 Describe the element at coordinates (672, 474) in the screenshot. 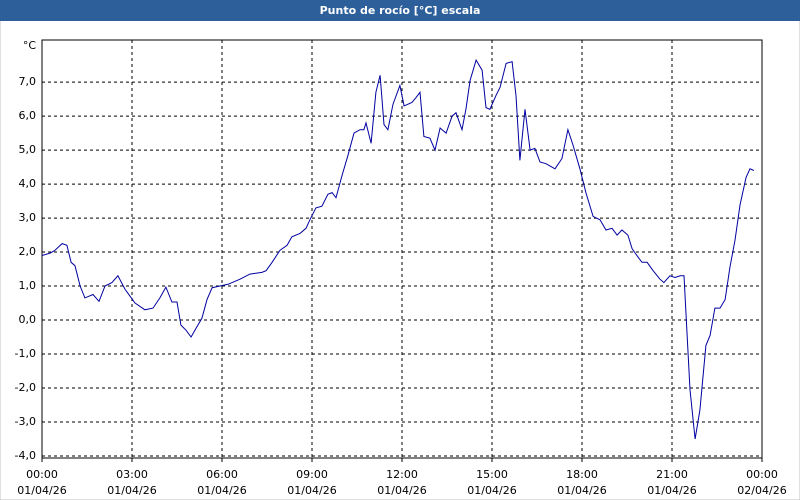

I see `x-tick-label: 21:00` at that location.